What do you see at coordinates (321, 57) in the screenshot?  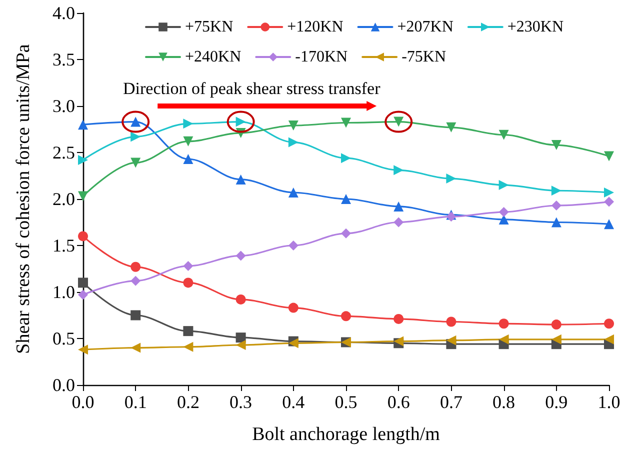 I see `legend-label: -170KN` at bounding box center [321, 57].